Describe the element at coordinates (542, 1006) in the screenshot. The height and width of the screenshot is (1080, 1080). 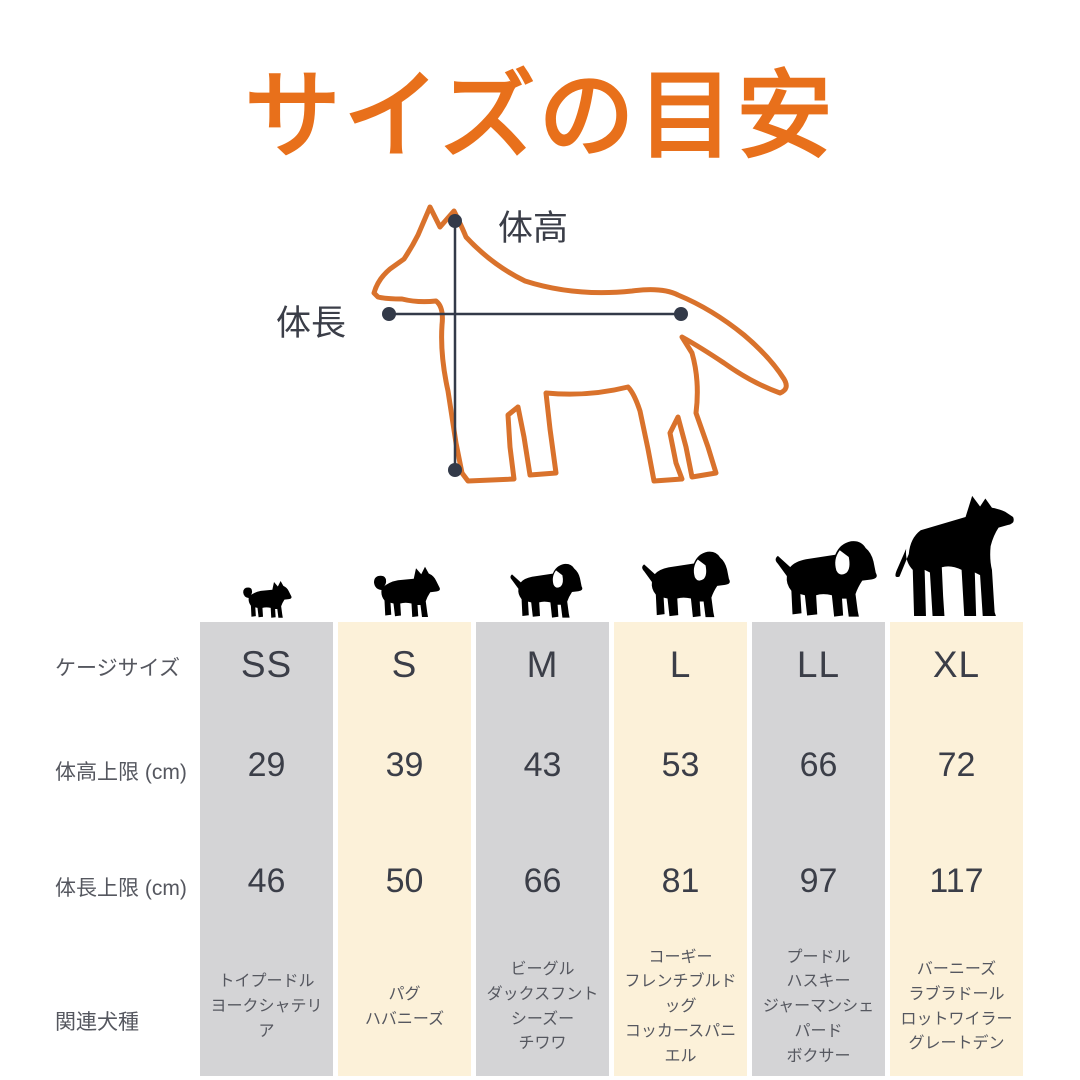
I see `breeds-cell: ビーグル ダックスフント シーズー チワワ` at that location.